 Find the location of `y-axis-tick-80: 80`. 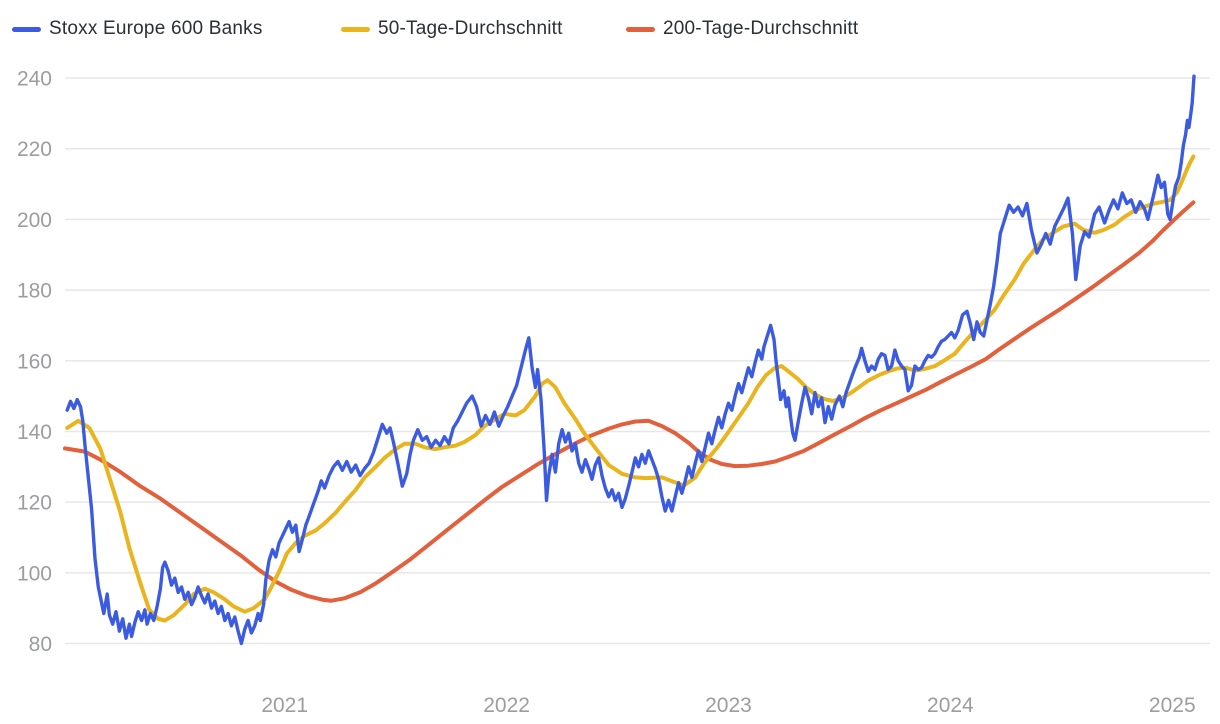

y-axis-tick-80: 80 is located at coordinates (40, 644).